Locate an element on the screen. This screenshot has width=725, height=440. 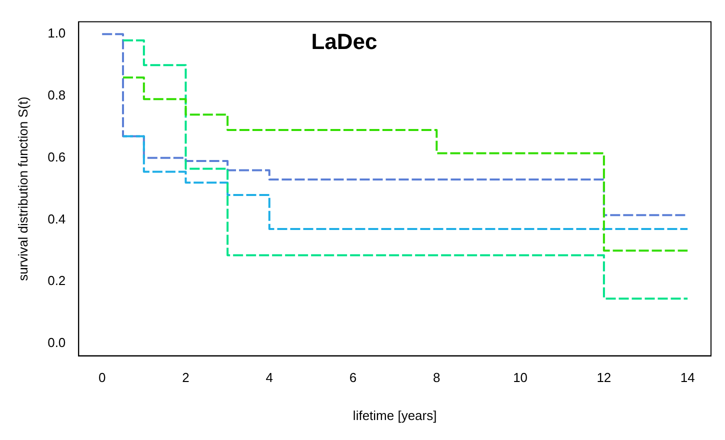
y-tick-label: 0.0 is located at coordinates (57, 342).